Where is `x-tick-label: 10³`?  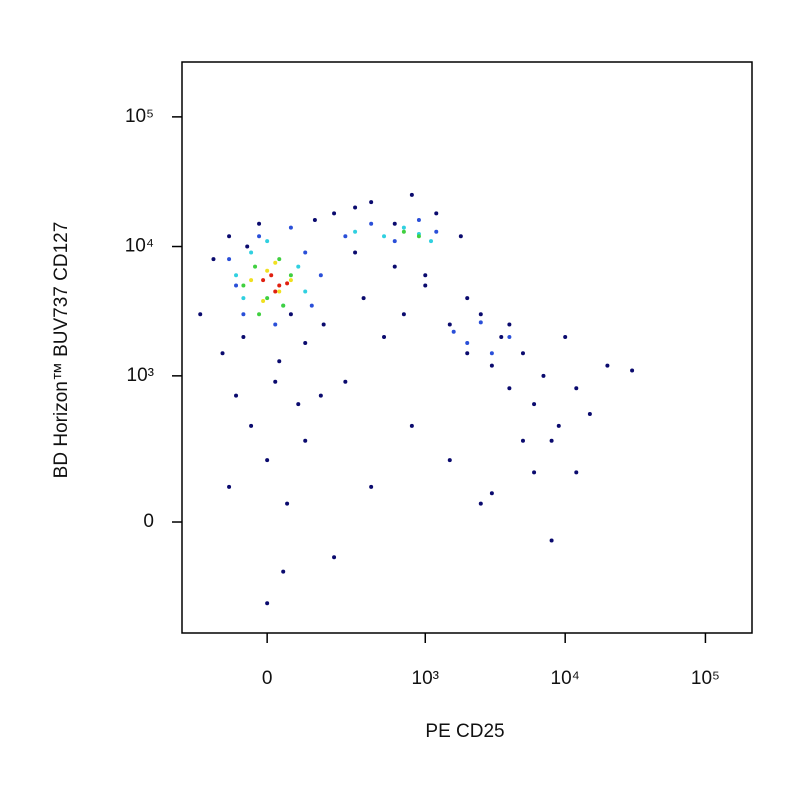 x-tick-label: 10³ is located at coordinates (425, 678).